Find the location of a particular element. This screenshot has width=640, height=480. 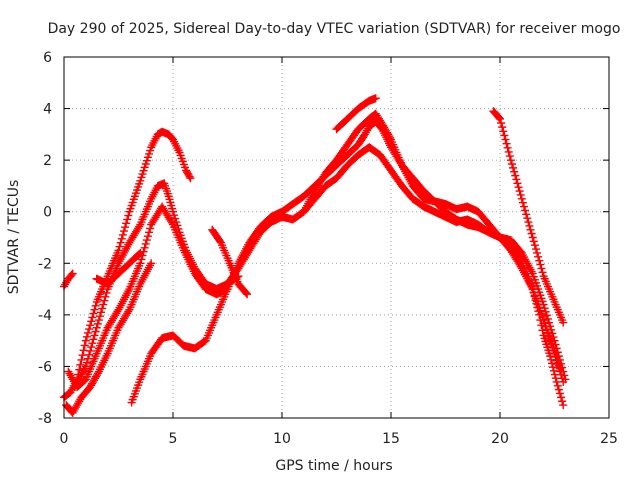

x-tick-label: 15 is located at coordinates (391, 439).